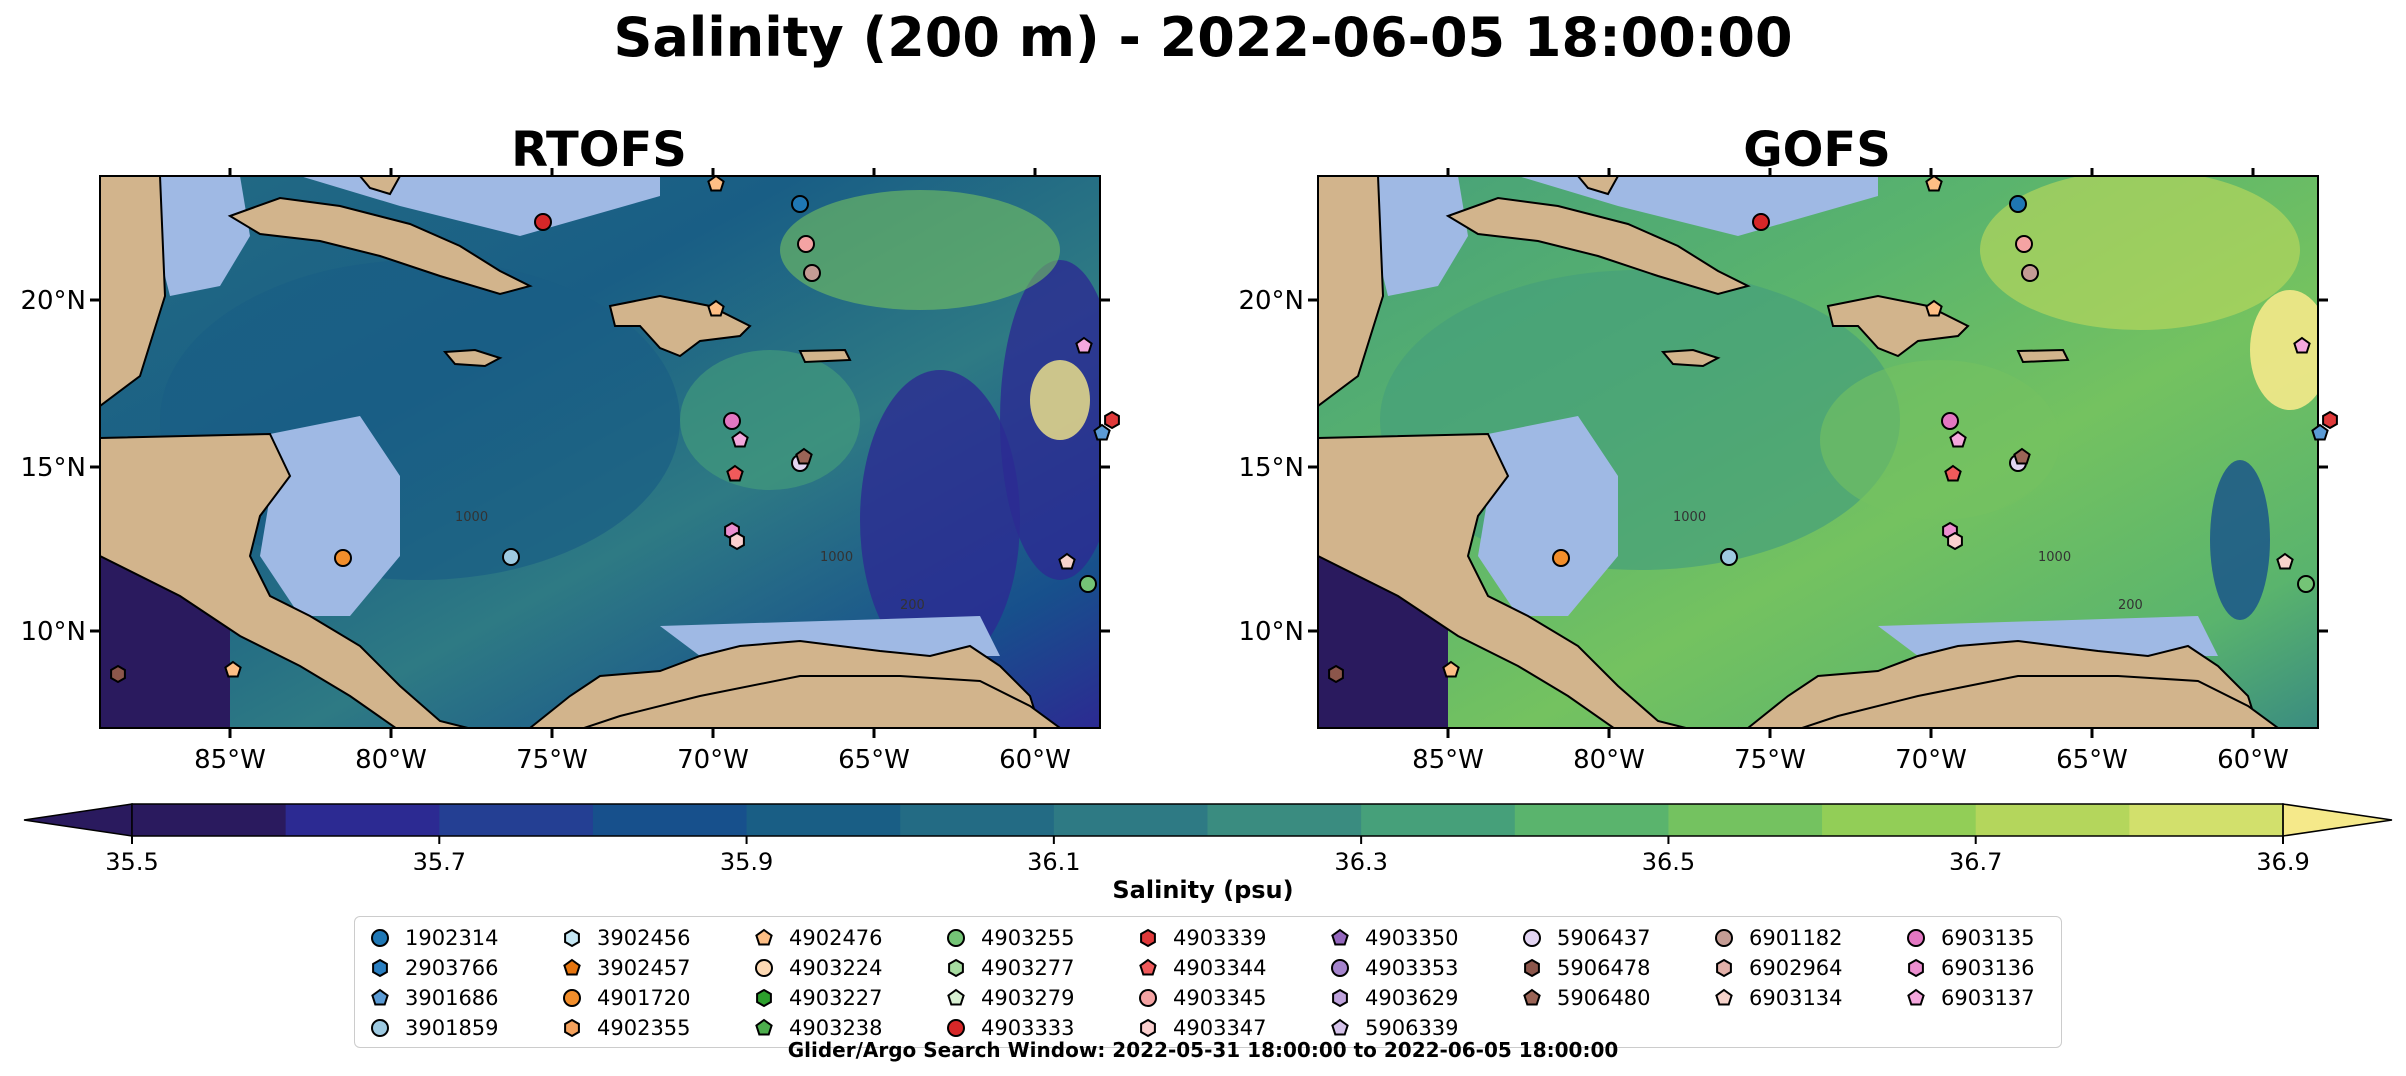  I want to click on lon-tick-label: 75°W, so click(552, 760).